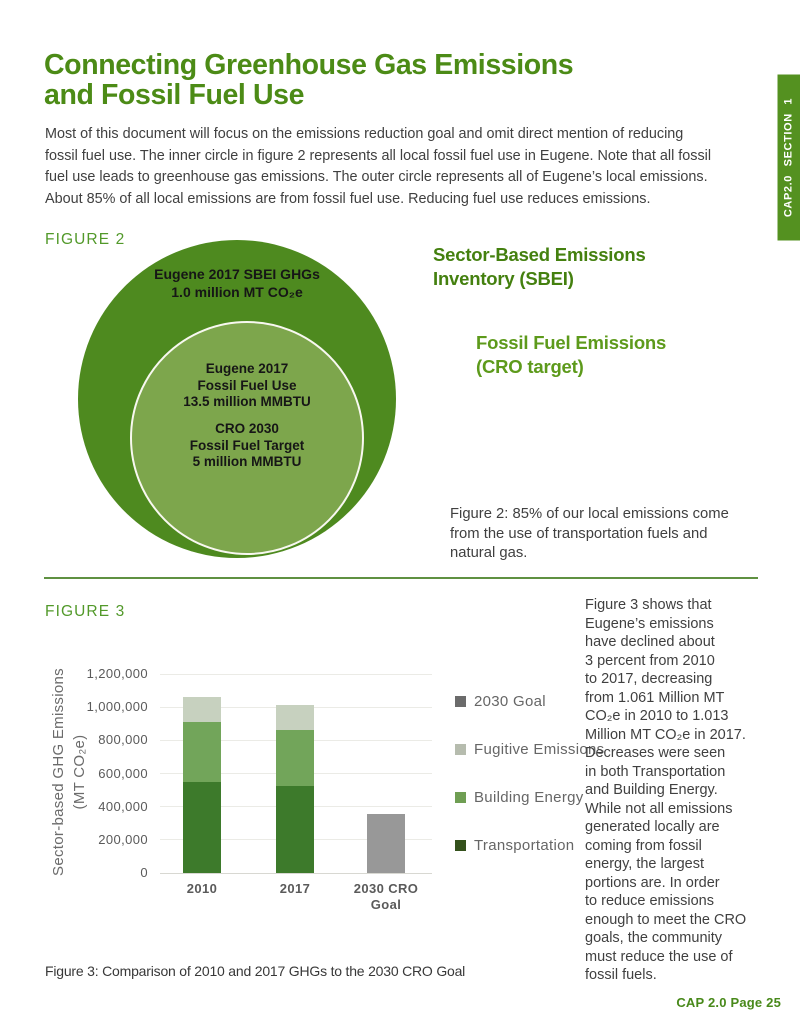 Image resolution: width=800 pixels, height=1035 pixels. I want to click on section-divider, so click(401, 578).